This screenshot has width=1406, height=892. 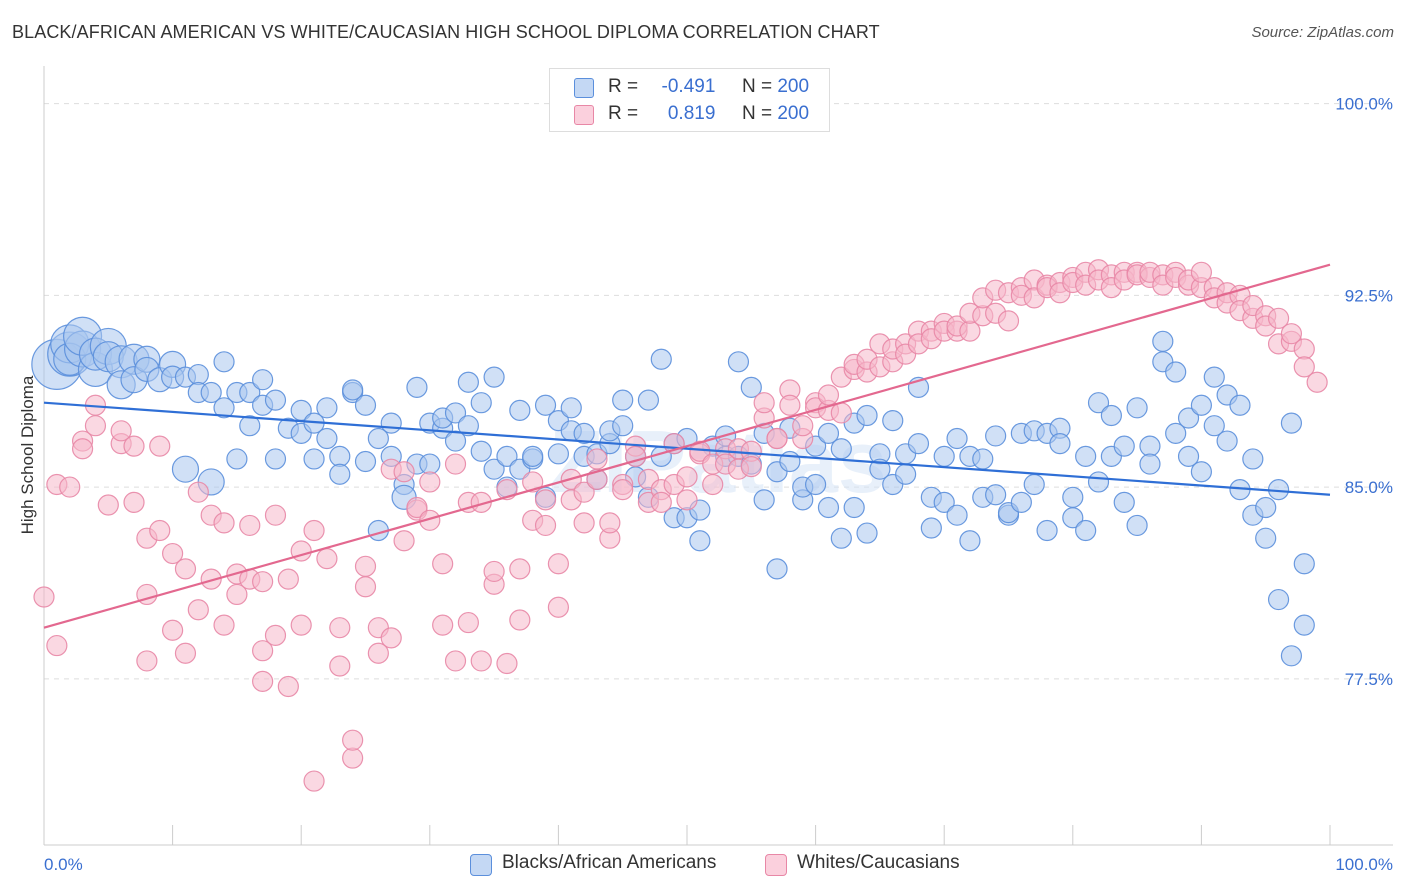 What do you see at coordinates (691, 113) in the screenshot?
I see `r-value: 0.819` at bounding box center [691, 113].